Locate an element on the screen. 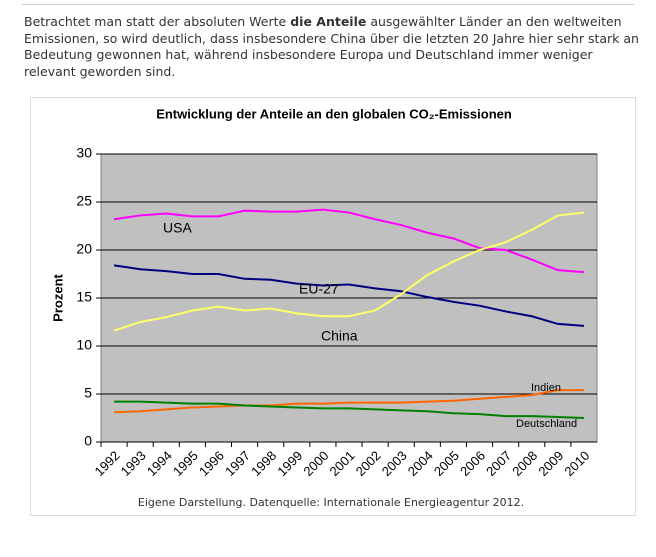 Image resolution: width=656 pixels, height=557 pixels. series-label: EU-27 is located at coordinates (319, 289).